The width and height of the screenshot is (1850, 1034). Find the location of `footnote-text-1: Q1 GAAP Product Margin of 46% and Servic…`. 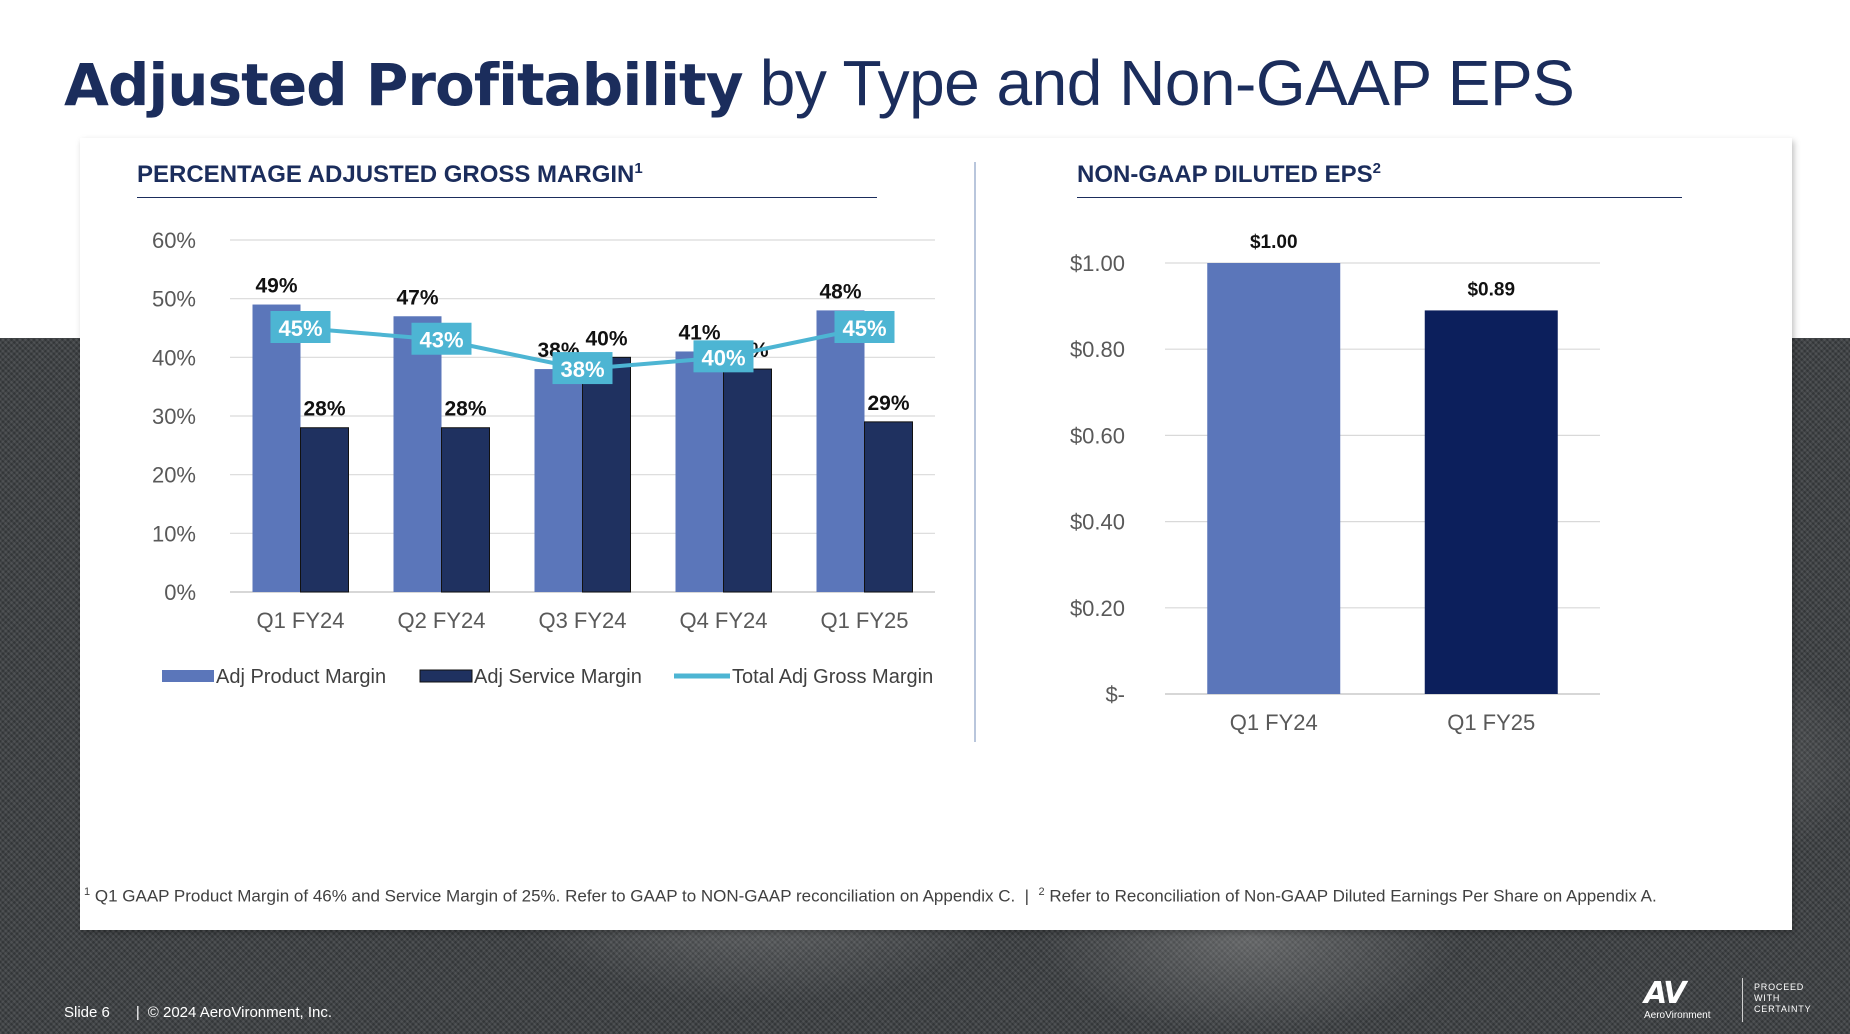

footnote-text-1: Q1 GAAP Product Margin of 46% and Servic… is located at coordinates (555, 896).